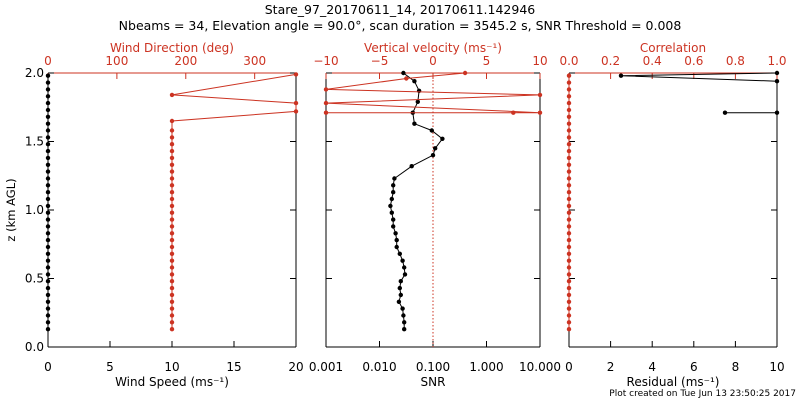  What do you see at coordinates (172, 382) in the screenshot?
I see `wind-x-axis-title: Wind Speed (ms⁻¹)` at bounding box center [172, 382].